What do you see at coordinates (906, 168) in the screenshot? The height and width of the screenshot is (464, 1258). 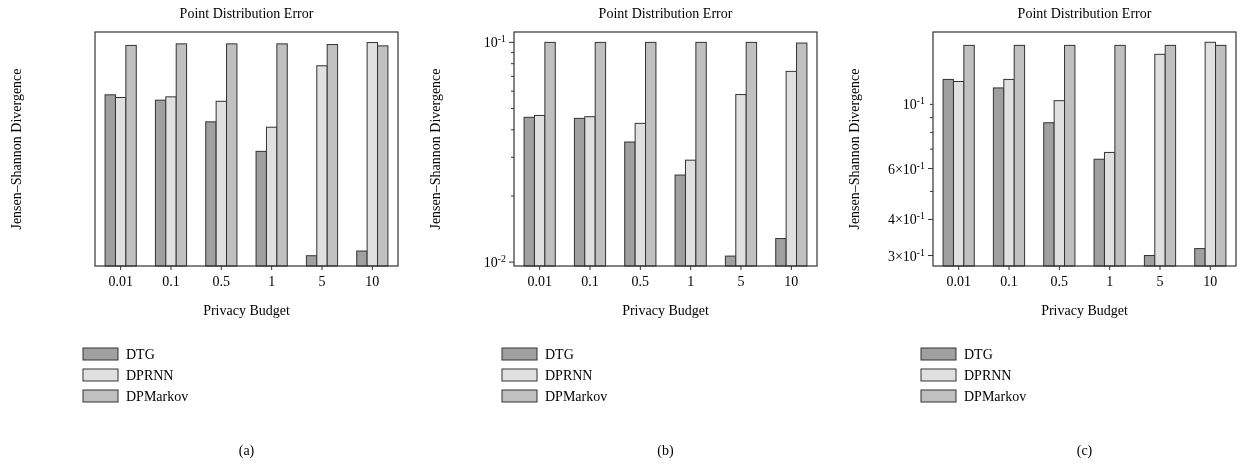 I see `y-tick-label: 6×10$^{-1}$` at bounding box center [906, 168].